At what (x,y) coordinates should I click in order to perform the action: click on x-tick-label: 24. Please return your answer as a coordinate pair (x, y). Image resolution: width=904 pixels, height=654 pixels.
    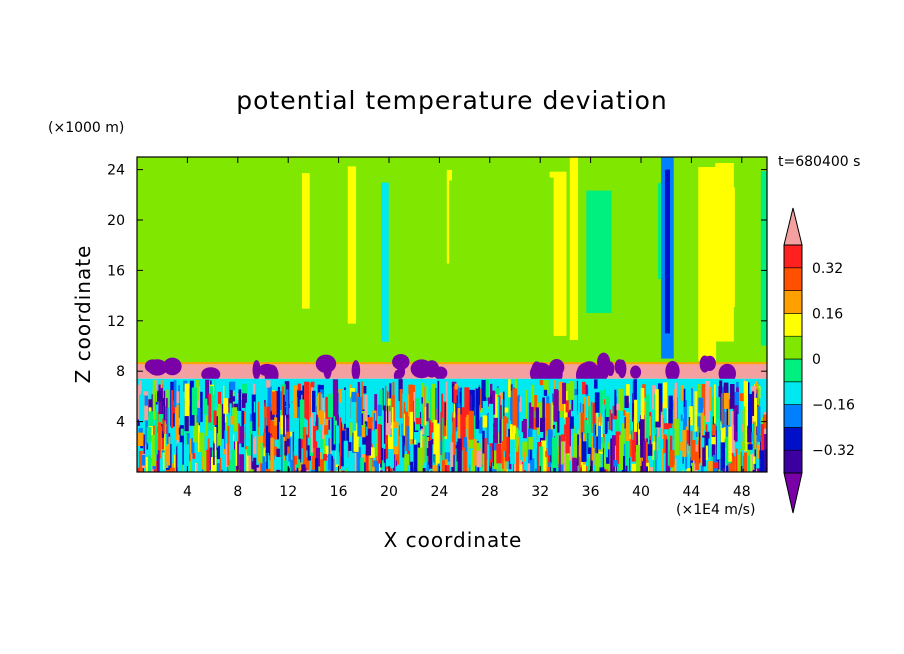
    Looking at the image, I should click on (439, 492).